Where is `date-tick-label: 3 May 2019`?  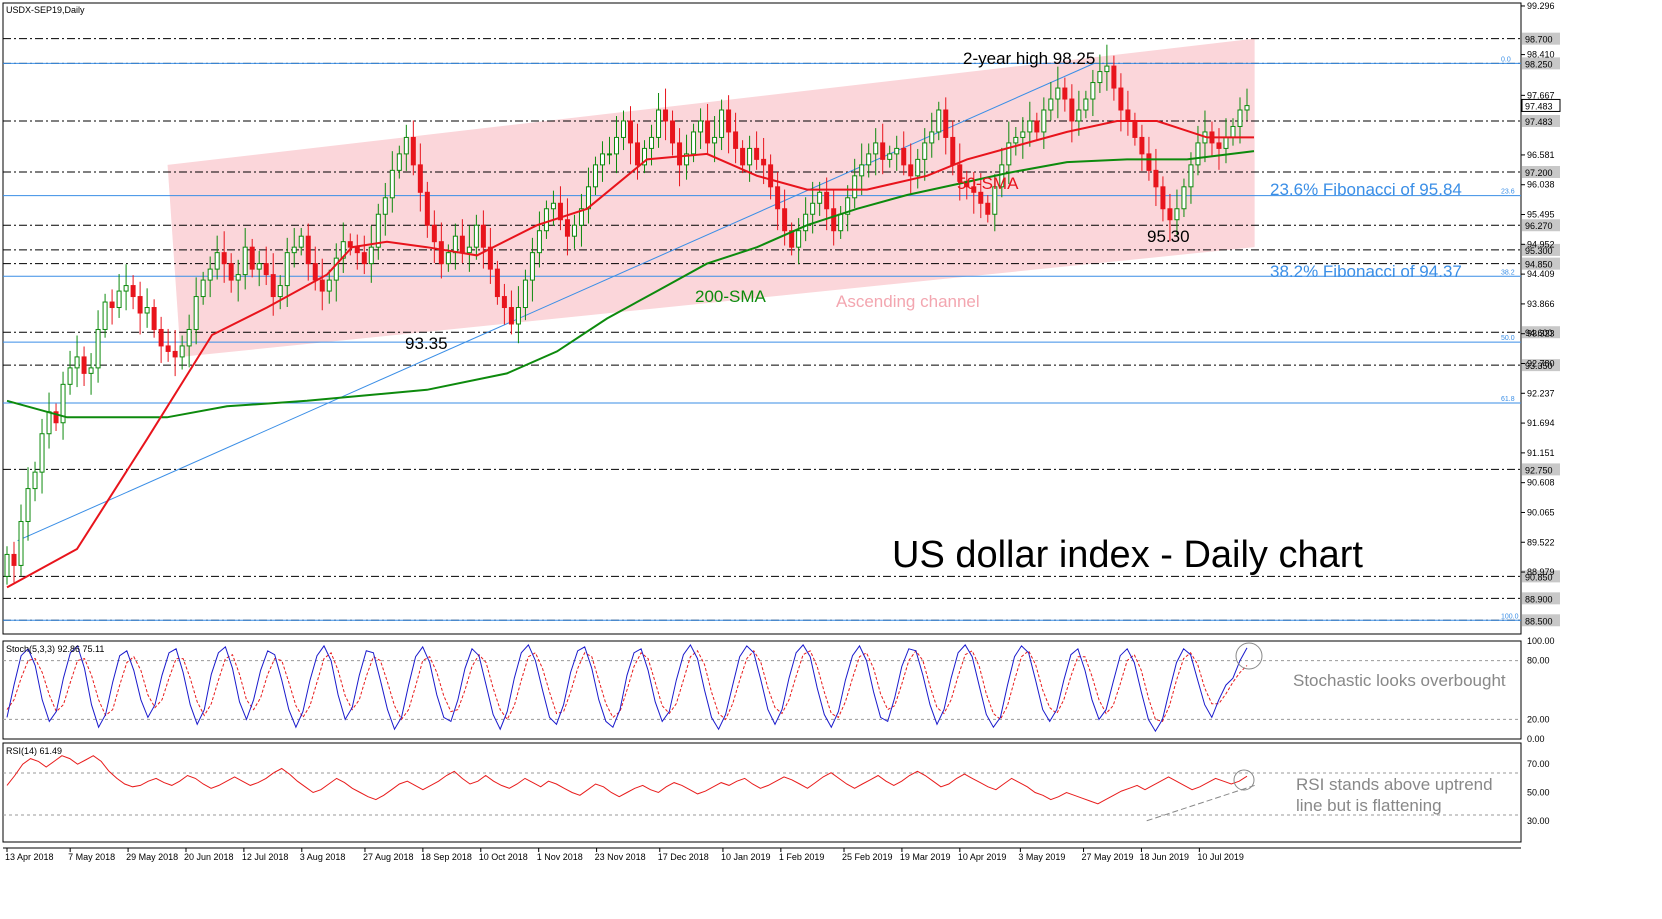
date-tick-label: 3 May 2019 is located at coordinates (1041, 857).